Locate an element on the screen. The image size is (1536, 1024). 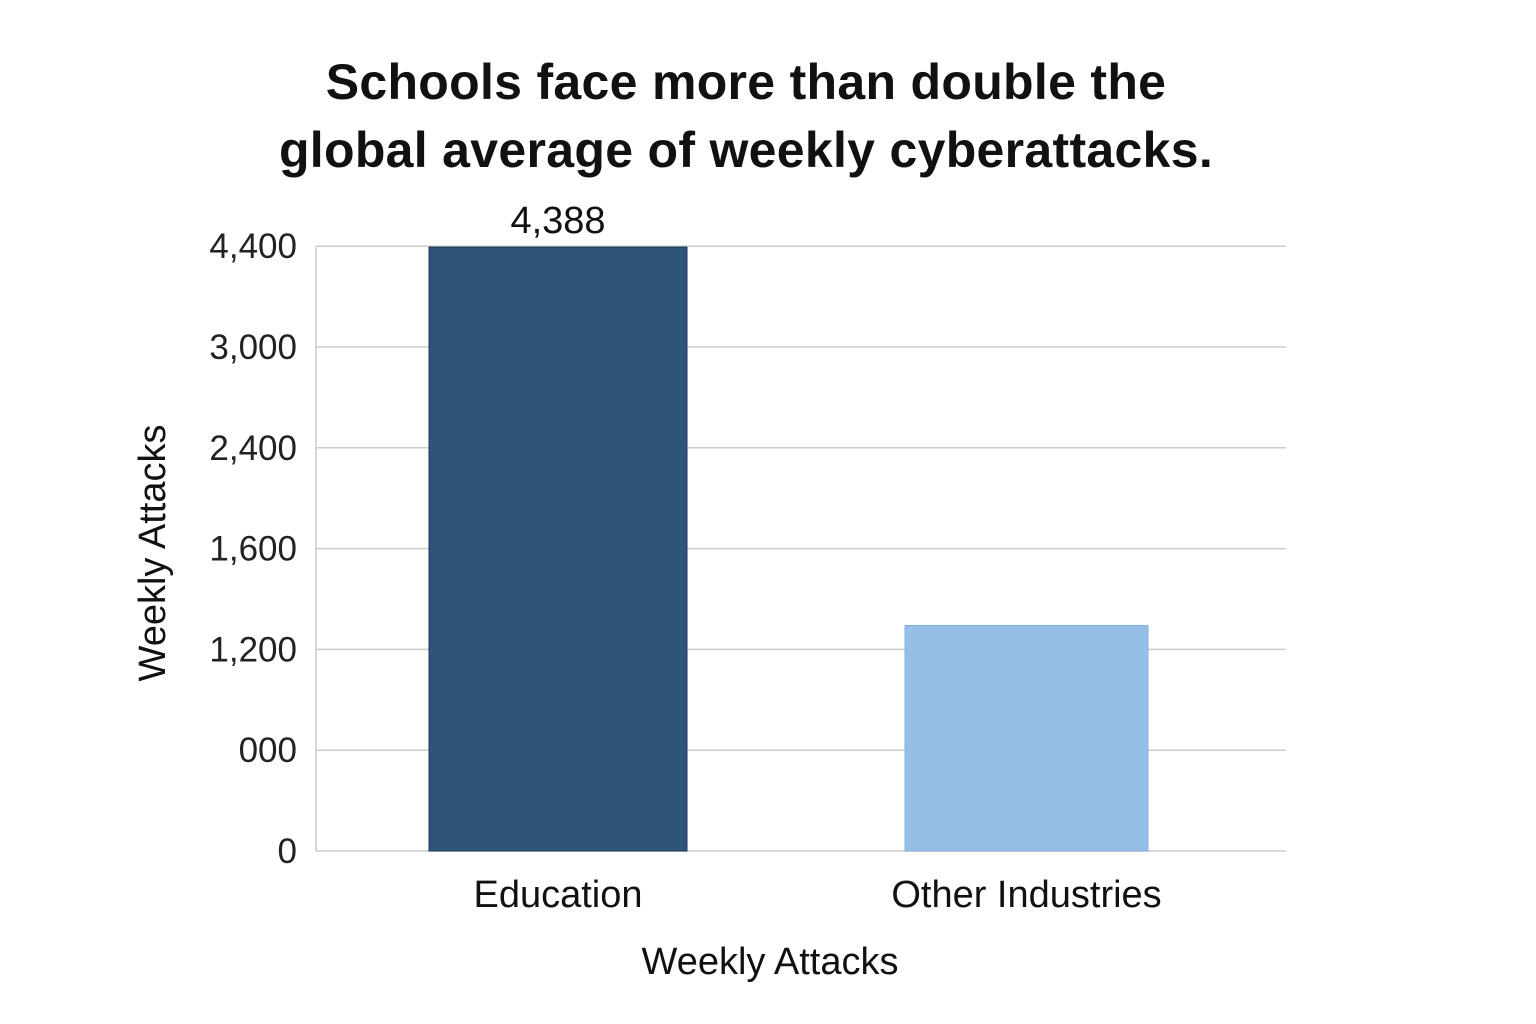
y-tick-label: 1,200 is located at coordinates (253, 649).